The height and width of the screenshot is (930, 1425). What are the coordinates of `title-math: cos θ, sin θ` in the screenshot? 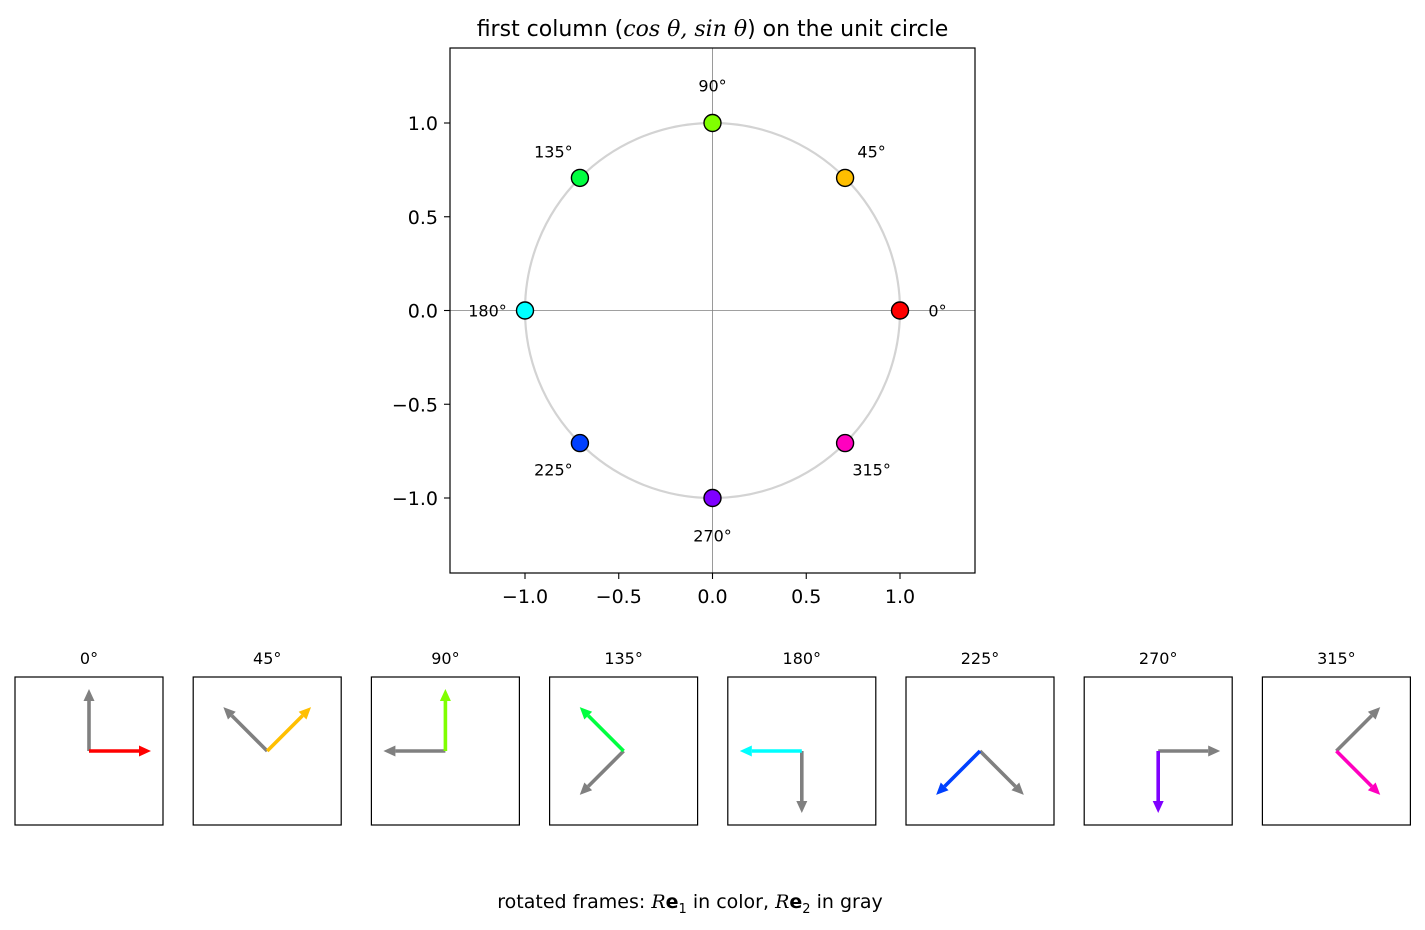 It's located at (685, 29).